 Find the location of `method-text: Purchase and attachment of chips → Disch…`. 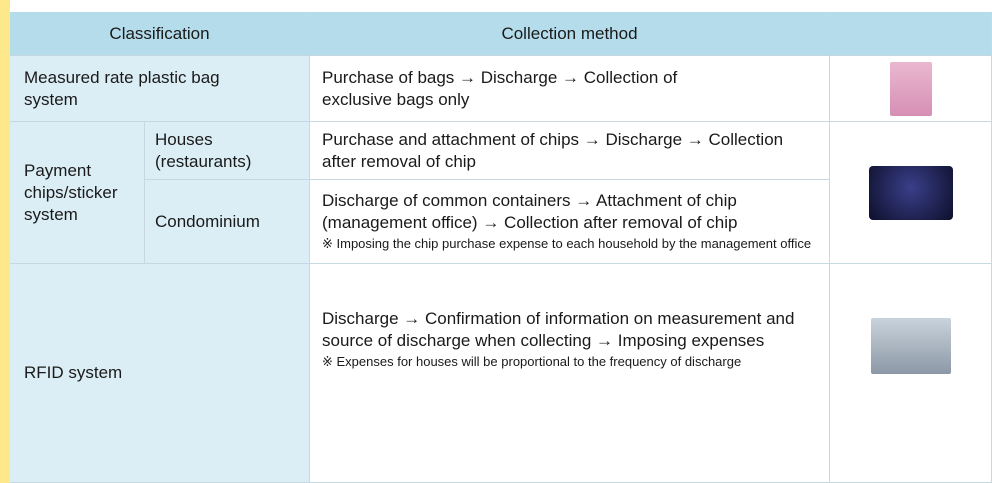

method-text: Purchase and attachment of chips → Disch… is located at coordinates (553, 150).